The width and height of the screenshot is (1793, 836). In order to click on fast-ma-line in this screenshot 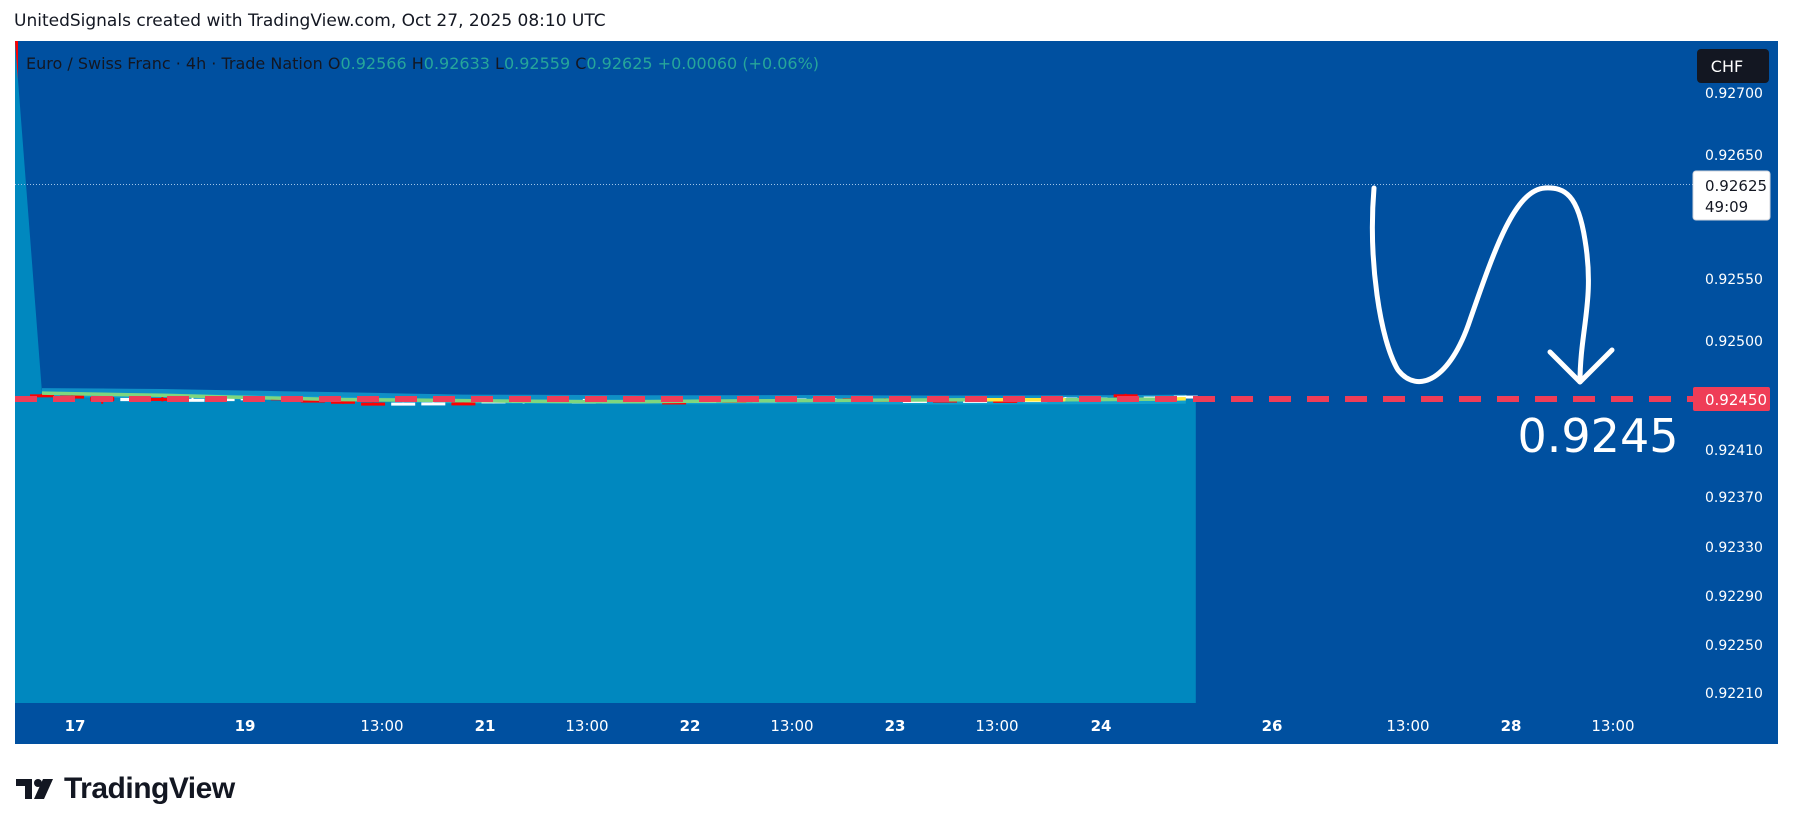, I will do `click(1110, 399)`.